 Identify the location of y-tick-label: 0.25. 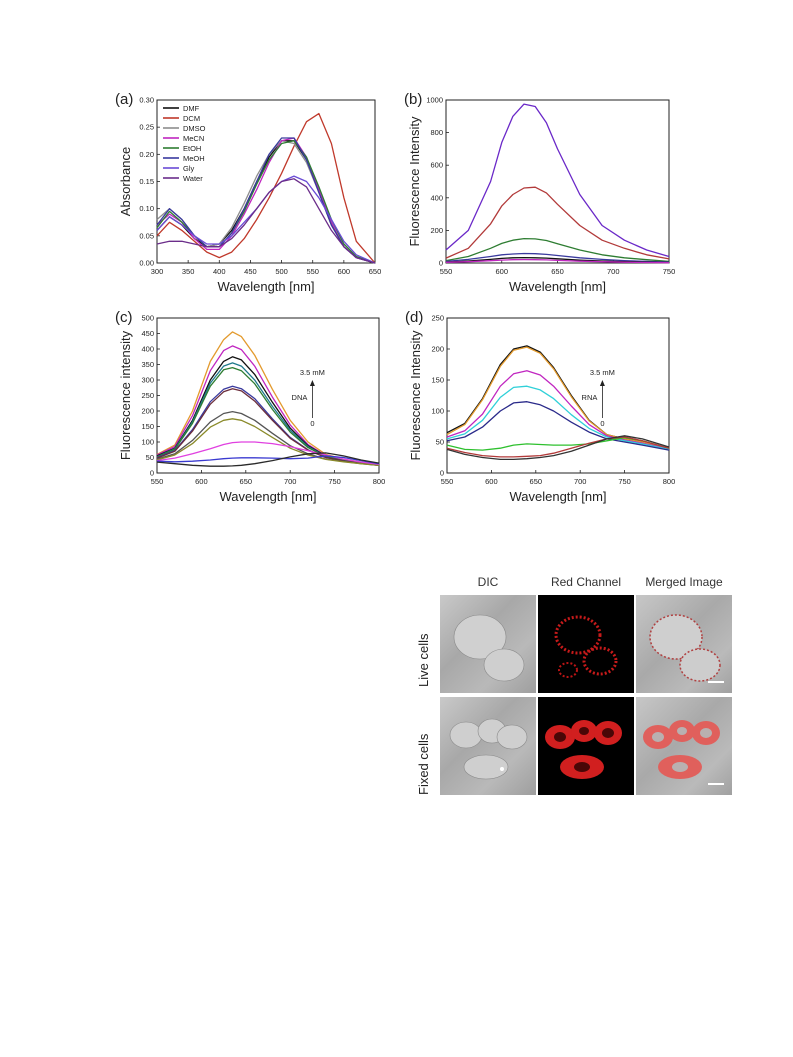
(146, 127).